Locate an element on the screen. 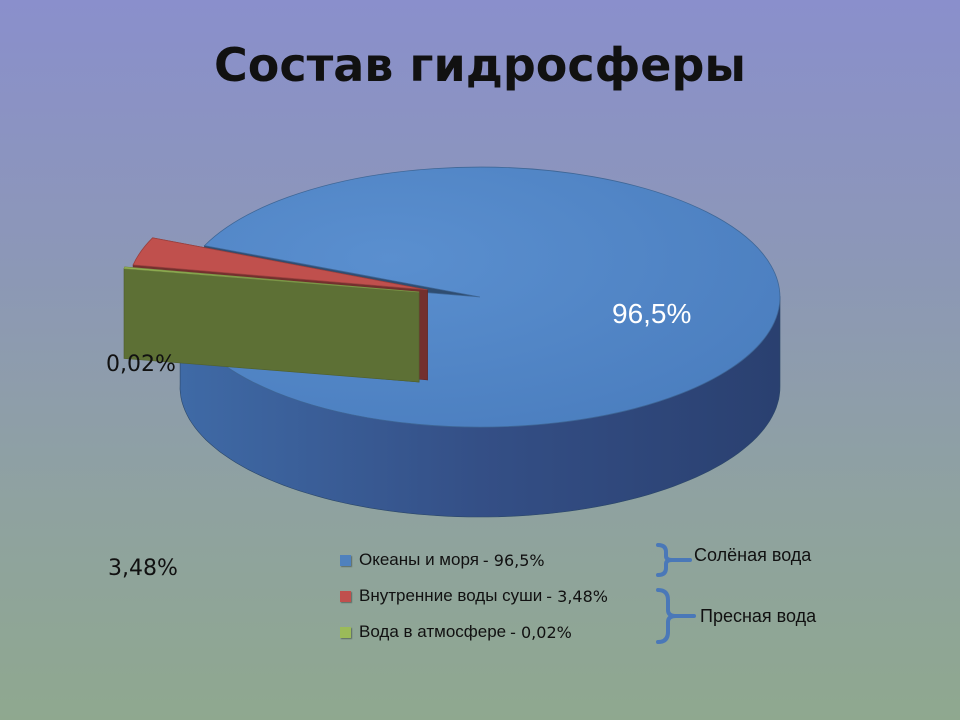  group-label-salt-water: Солёная вода is located at coordinates (753, 555).